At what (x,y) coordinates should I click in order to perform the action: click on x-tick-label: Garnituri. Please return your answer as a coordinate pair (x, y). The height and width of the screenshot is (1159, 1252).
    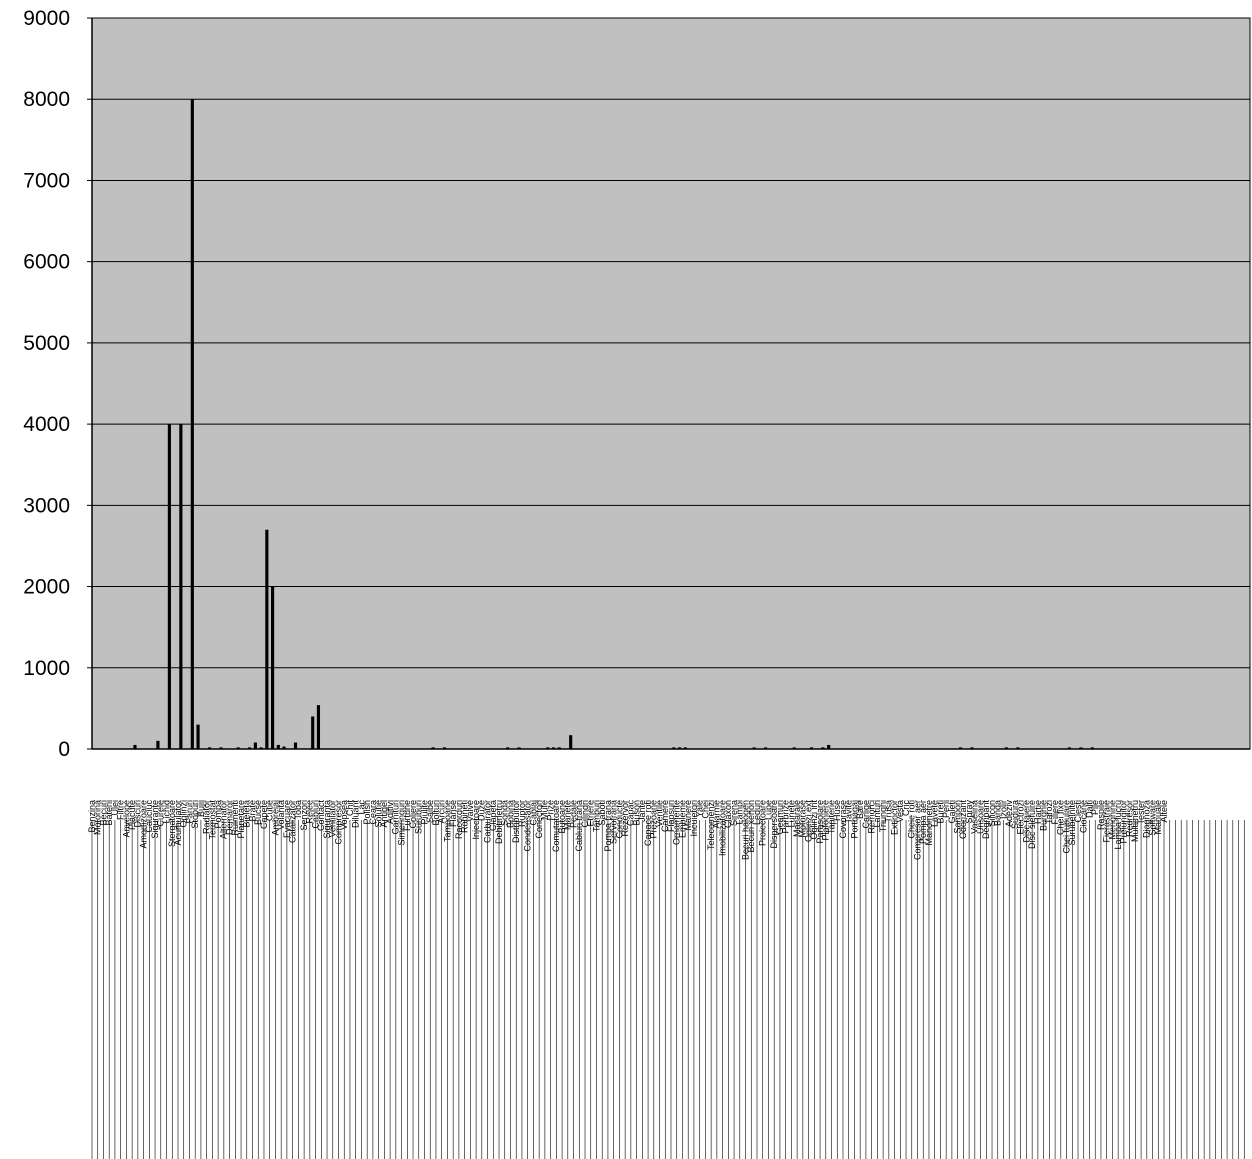
    Looking at the image, I should click on (396, 817).